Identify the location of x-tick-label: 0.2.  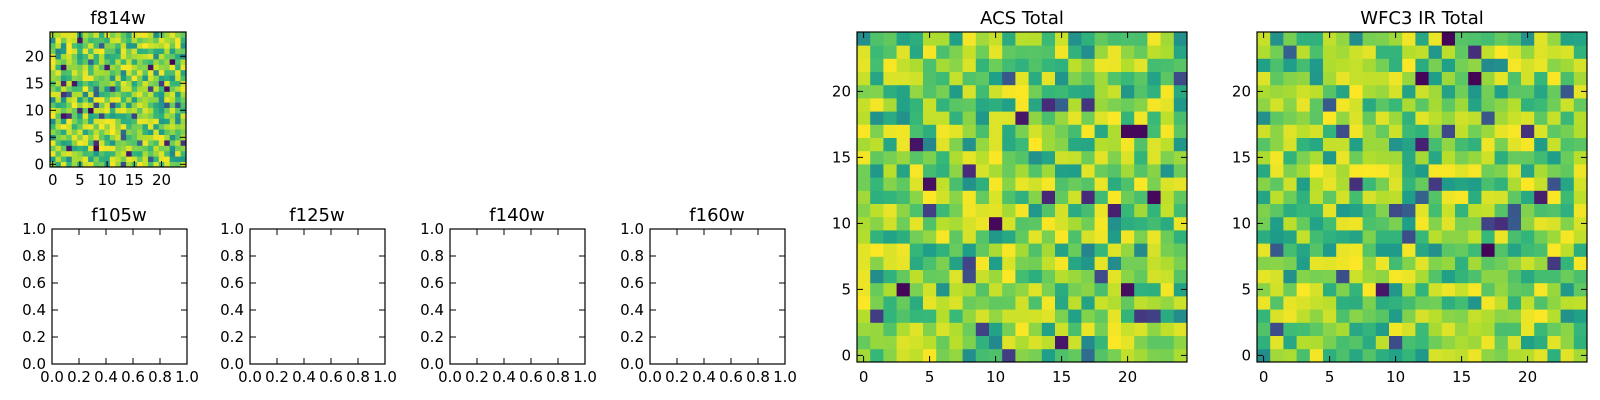
(477, 377).